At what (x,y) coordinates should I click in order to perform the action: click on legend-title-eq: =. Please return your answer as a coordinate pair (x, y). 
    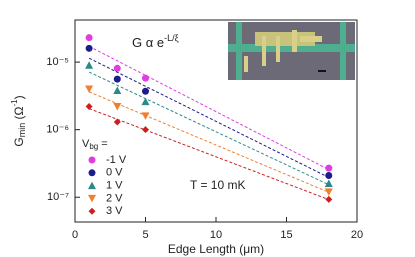
    Looking at the image, I should click on (102, 144).